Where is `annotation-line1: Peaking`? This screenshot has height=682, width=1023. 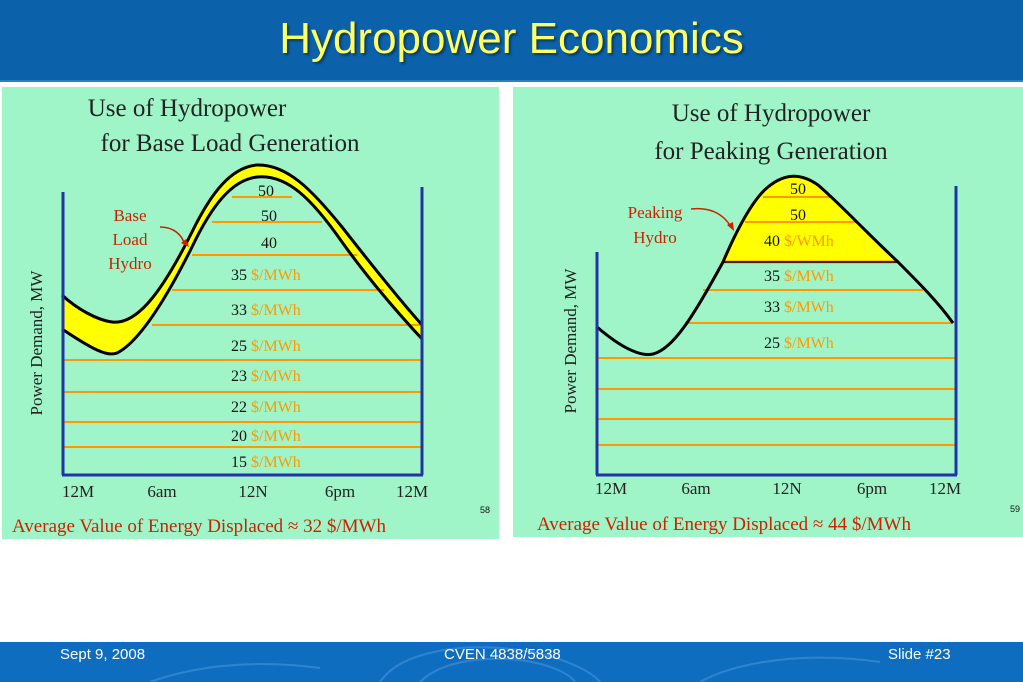
annotation-line1: Peaking is located at coordinates (655, 212).